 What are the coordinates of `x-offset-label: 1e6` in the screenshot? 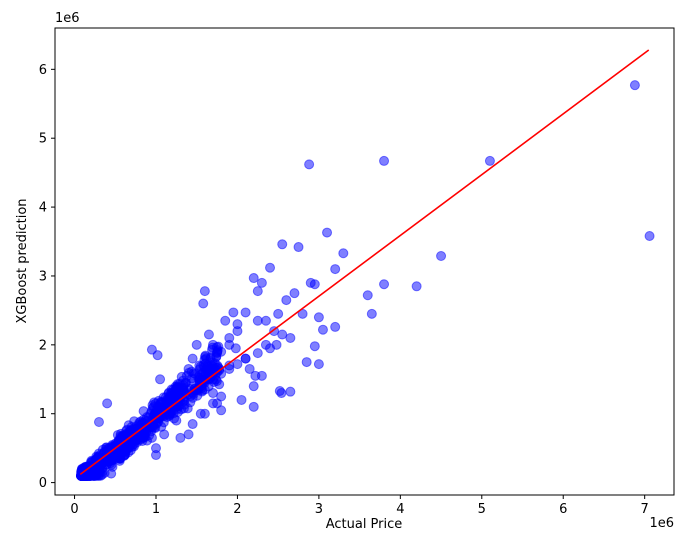 It's located at (661, 523).